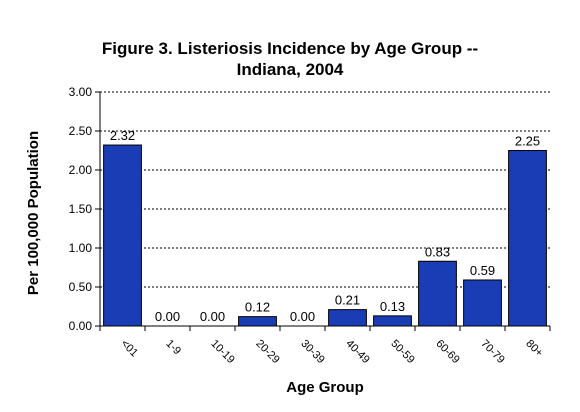 Image resolution: width=580 pixels, height=412 pixels. What do you see at coordinates (482, 270) in the screenshot?
I see `data-label: 0.59` at bounding box center [482, 270].